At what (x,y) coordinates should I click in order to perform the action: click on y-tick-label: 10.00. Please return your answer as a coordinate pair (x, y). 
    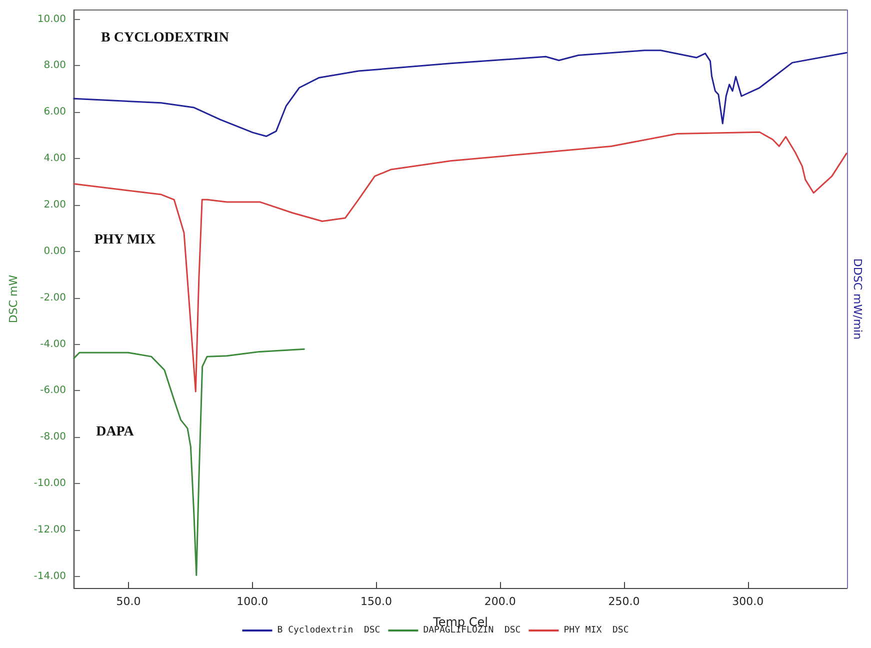
    Looking at the image, I should click on (51, 19).